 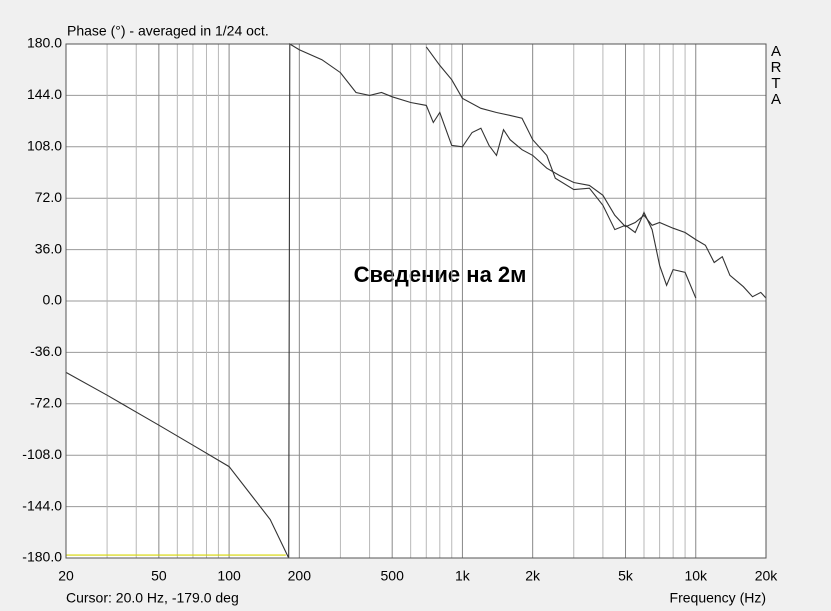 I want to click on y-tick-label: -72.0, so click(x=46, y=403).